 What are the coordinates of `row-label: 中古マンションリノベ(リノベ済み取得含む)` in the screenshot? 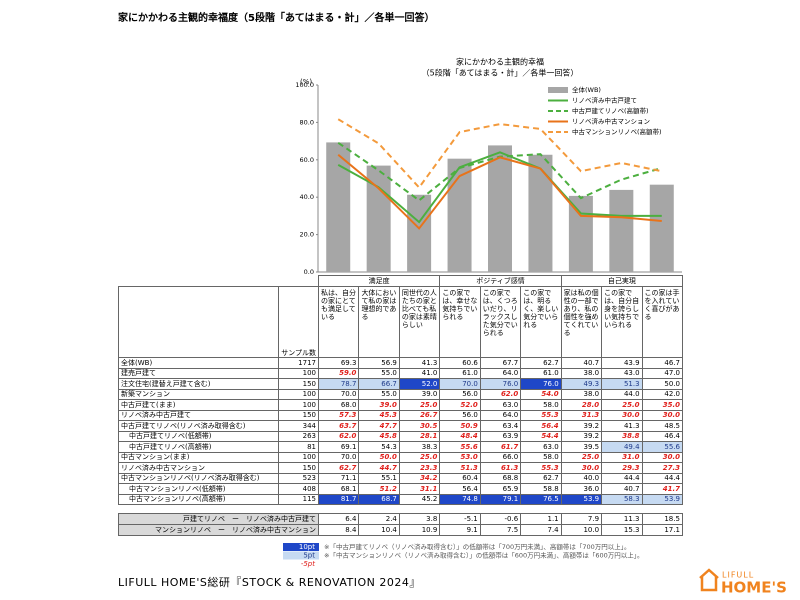 It's located at (198, 478).